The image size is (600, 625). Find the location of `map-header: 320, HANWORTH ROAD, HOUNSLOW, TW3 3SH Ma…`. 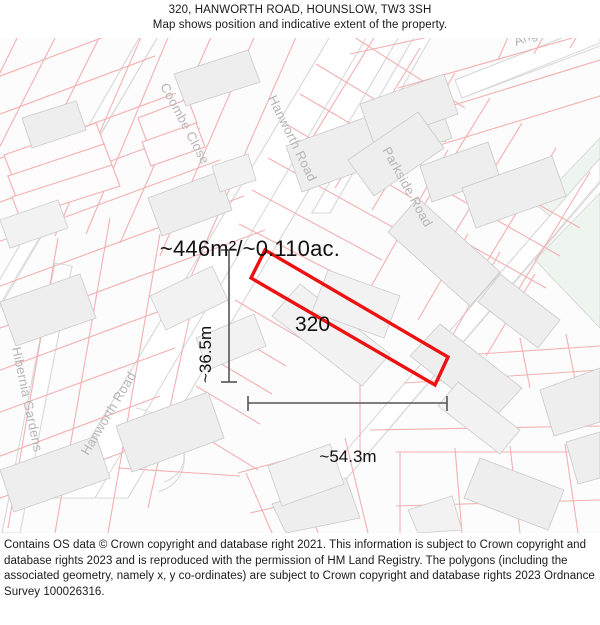

map-header: 320, HANWORTH ROAD, HOUNSLOW, TW3 3SH Ma… is located at coordinates (300, 19).